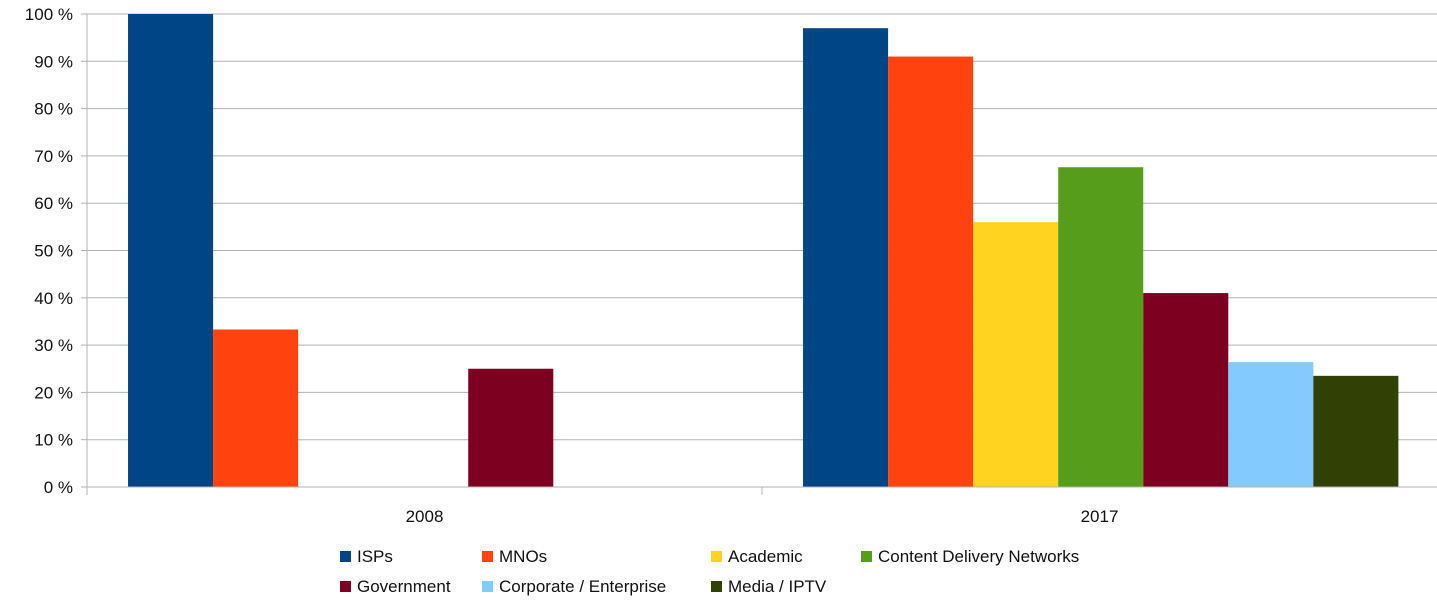 This screenshot has height=602, width=1437. Describe the element at coordinates (53, 156) in the screenshot. I see `y-tick-label: 70 %` at that location.